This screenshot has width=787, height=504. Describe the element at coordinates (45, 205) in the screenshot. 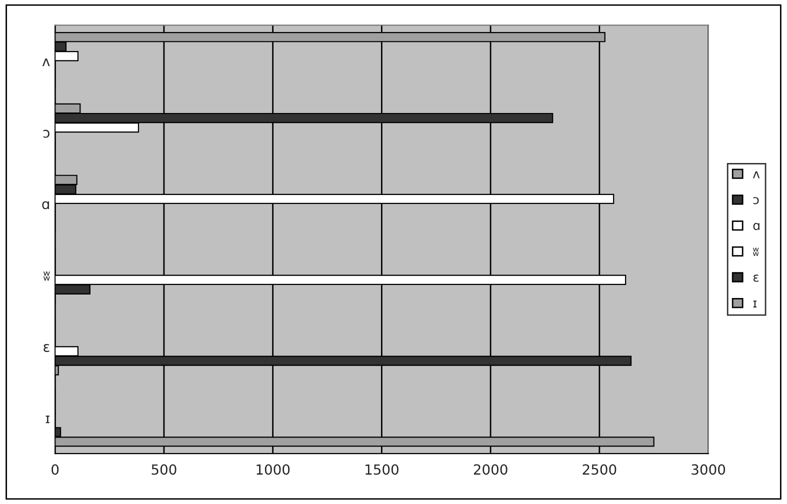

I see `y-tick-label: ɑ` at that location.